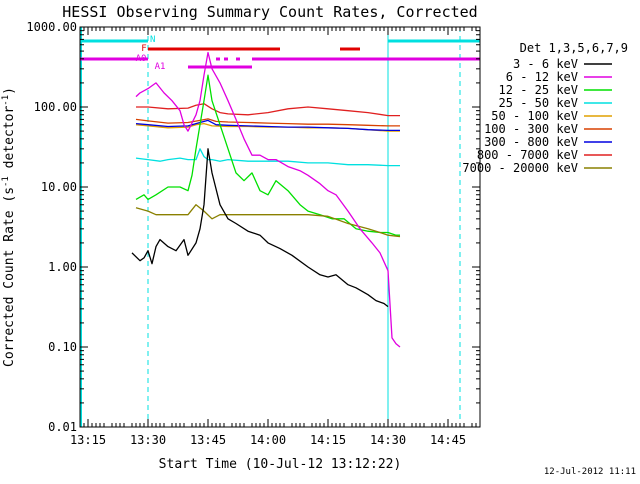  What do you see at coordinates (62, 427) in the screenshot?
I see `y-tick-label: 0.01` at bounding box center [62, 427].